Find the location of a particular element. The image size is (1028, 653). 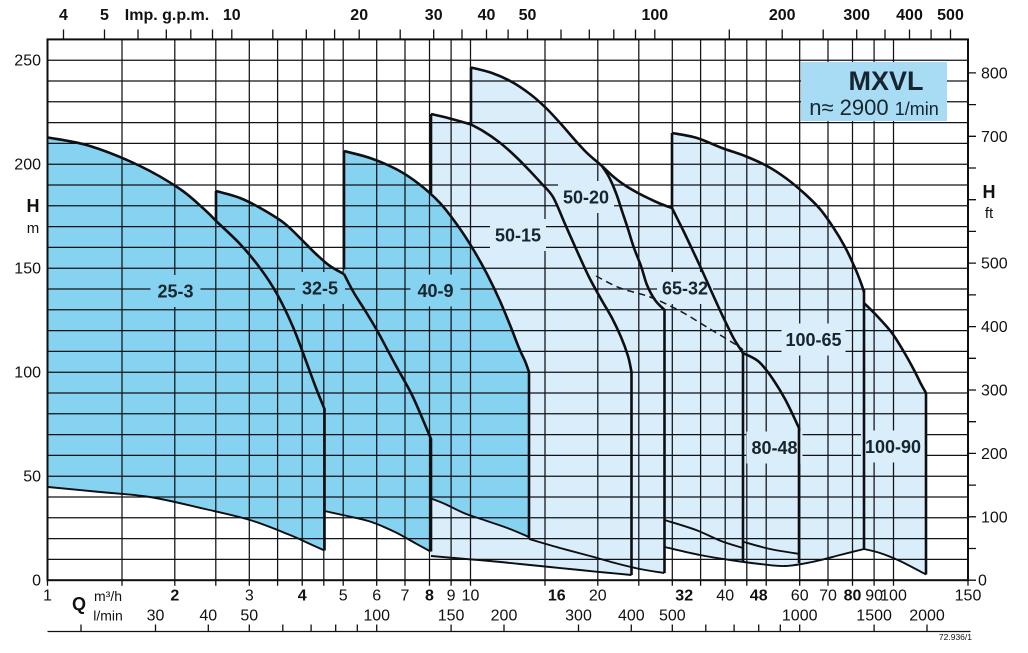

svg-text: 80-48 is located at coordinates (774, 448).